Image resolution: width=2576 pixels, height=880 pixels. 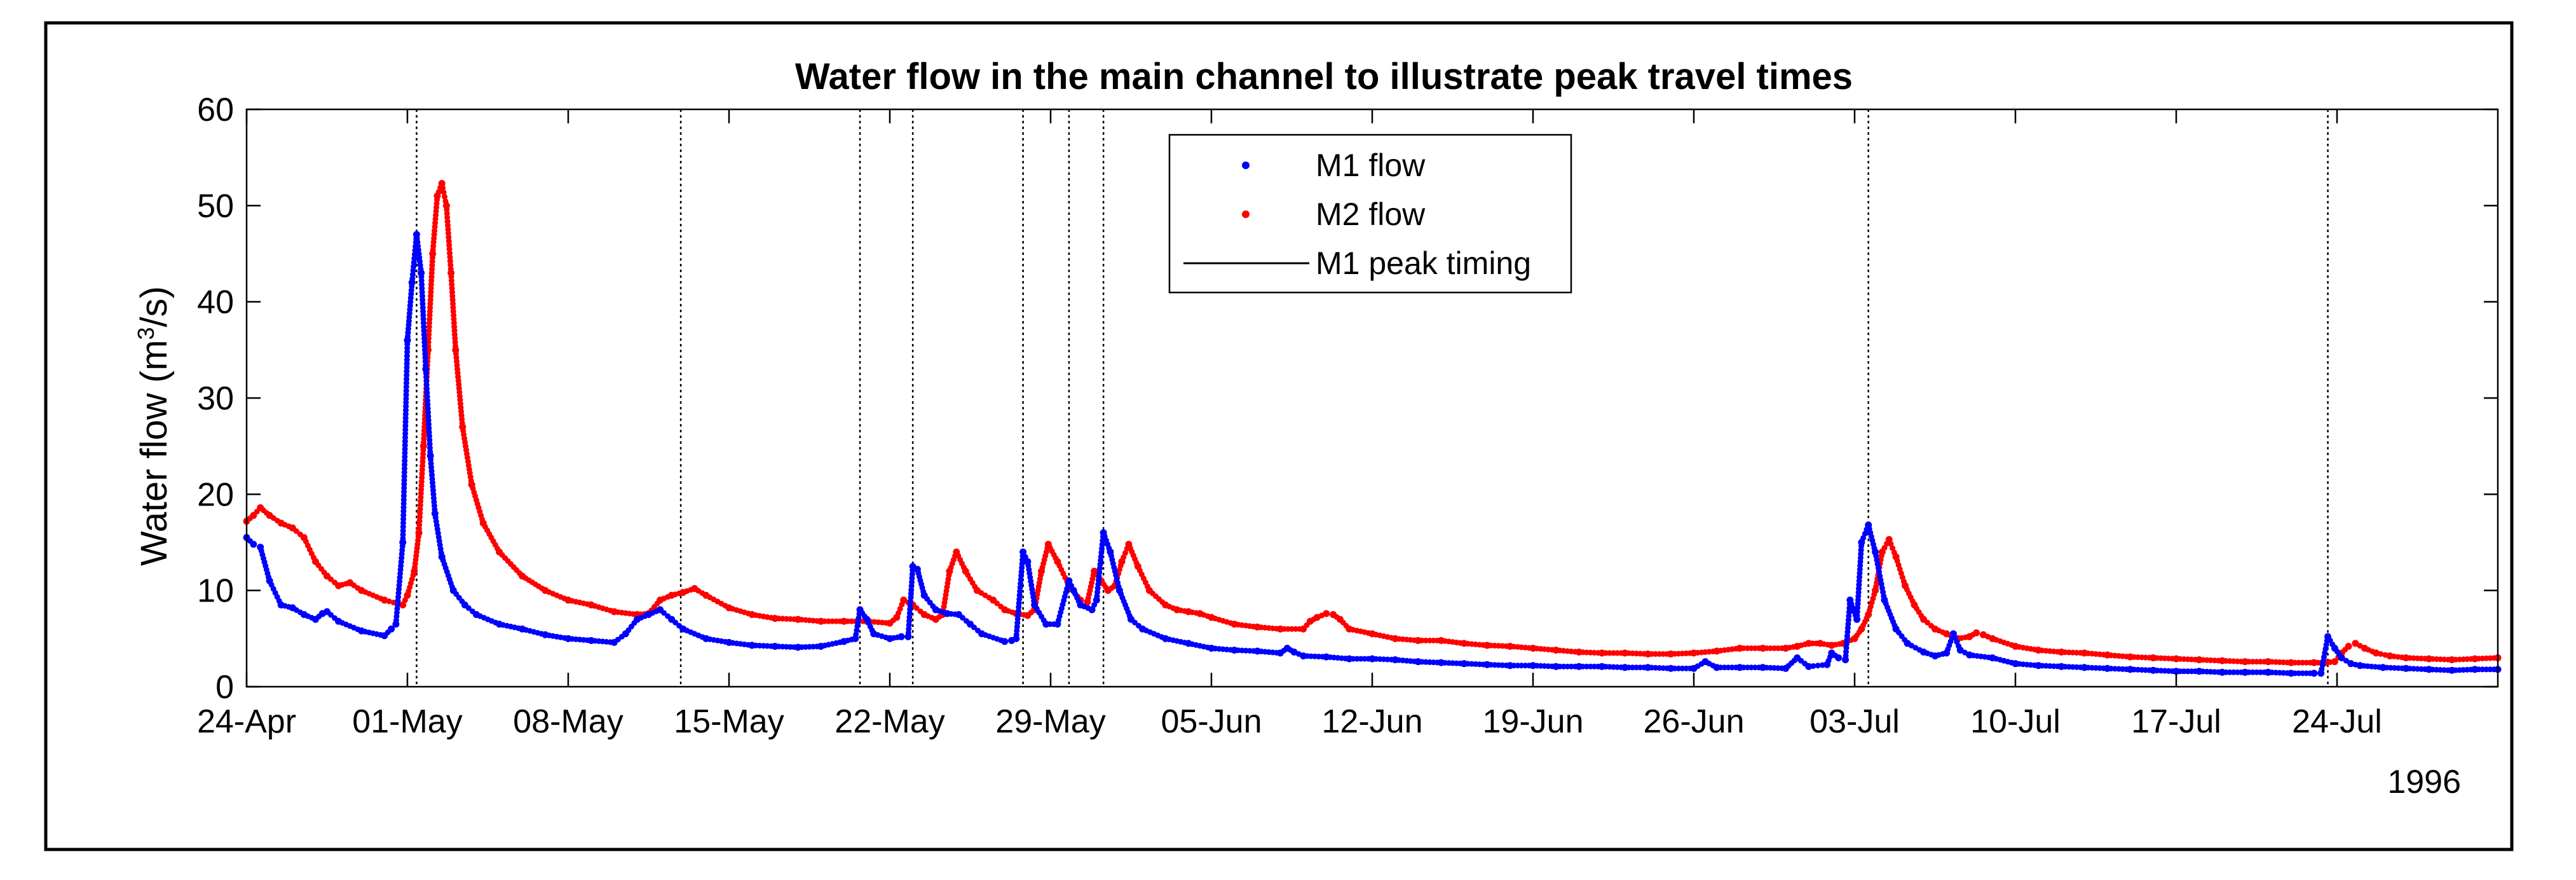 What do you see at coordinates (1372, 721) in the screenshot?
I see `x-tick-label: 12-Jun` at bounding box center [1372, 721].